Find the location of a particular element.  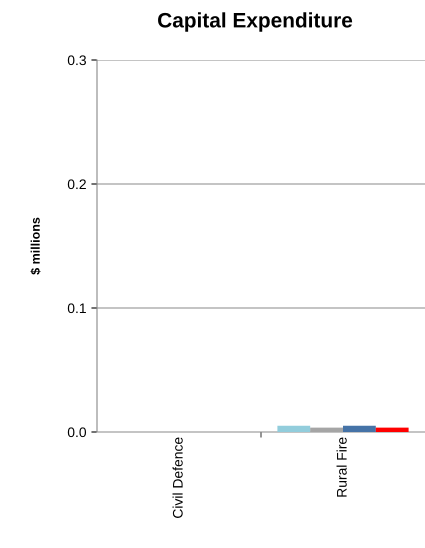

y-axis-title: $ millions is located at coordinates (35, 246).